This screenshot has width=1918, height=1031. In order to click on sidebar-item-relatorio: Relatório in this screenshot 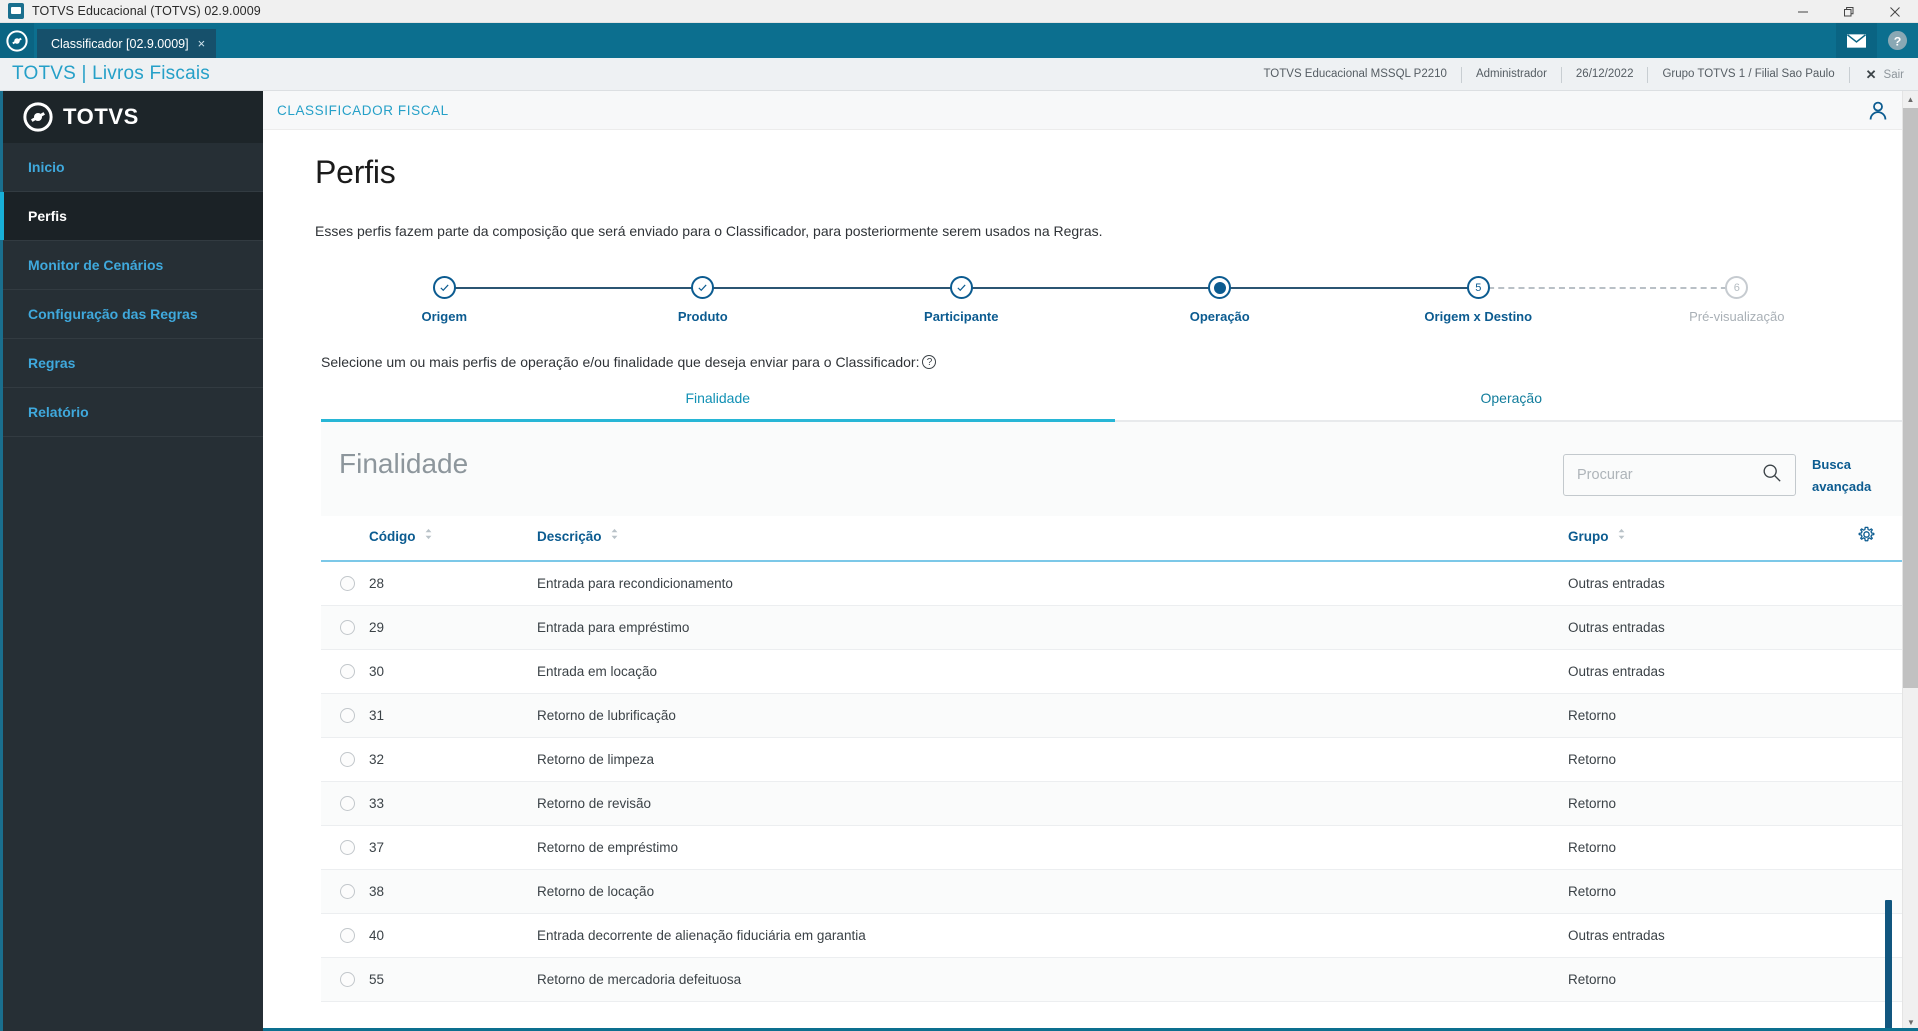, I will do `click(133, 412)`.